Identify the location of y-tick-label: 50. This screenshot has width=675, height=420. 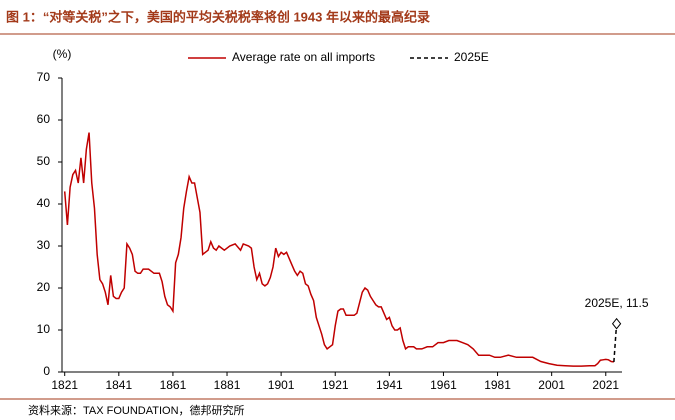
(44, 161).